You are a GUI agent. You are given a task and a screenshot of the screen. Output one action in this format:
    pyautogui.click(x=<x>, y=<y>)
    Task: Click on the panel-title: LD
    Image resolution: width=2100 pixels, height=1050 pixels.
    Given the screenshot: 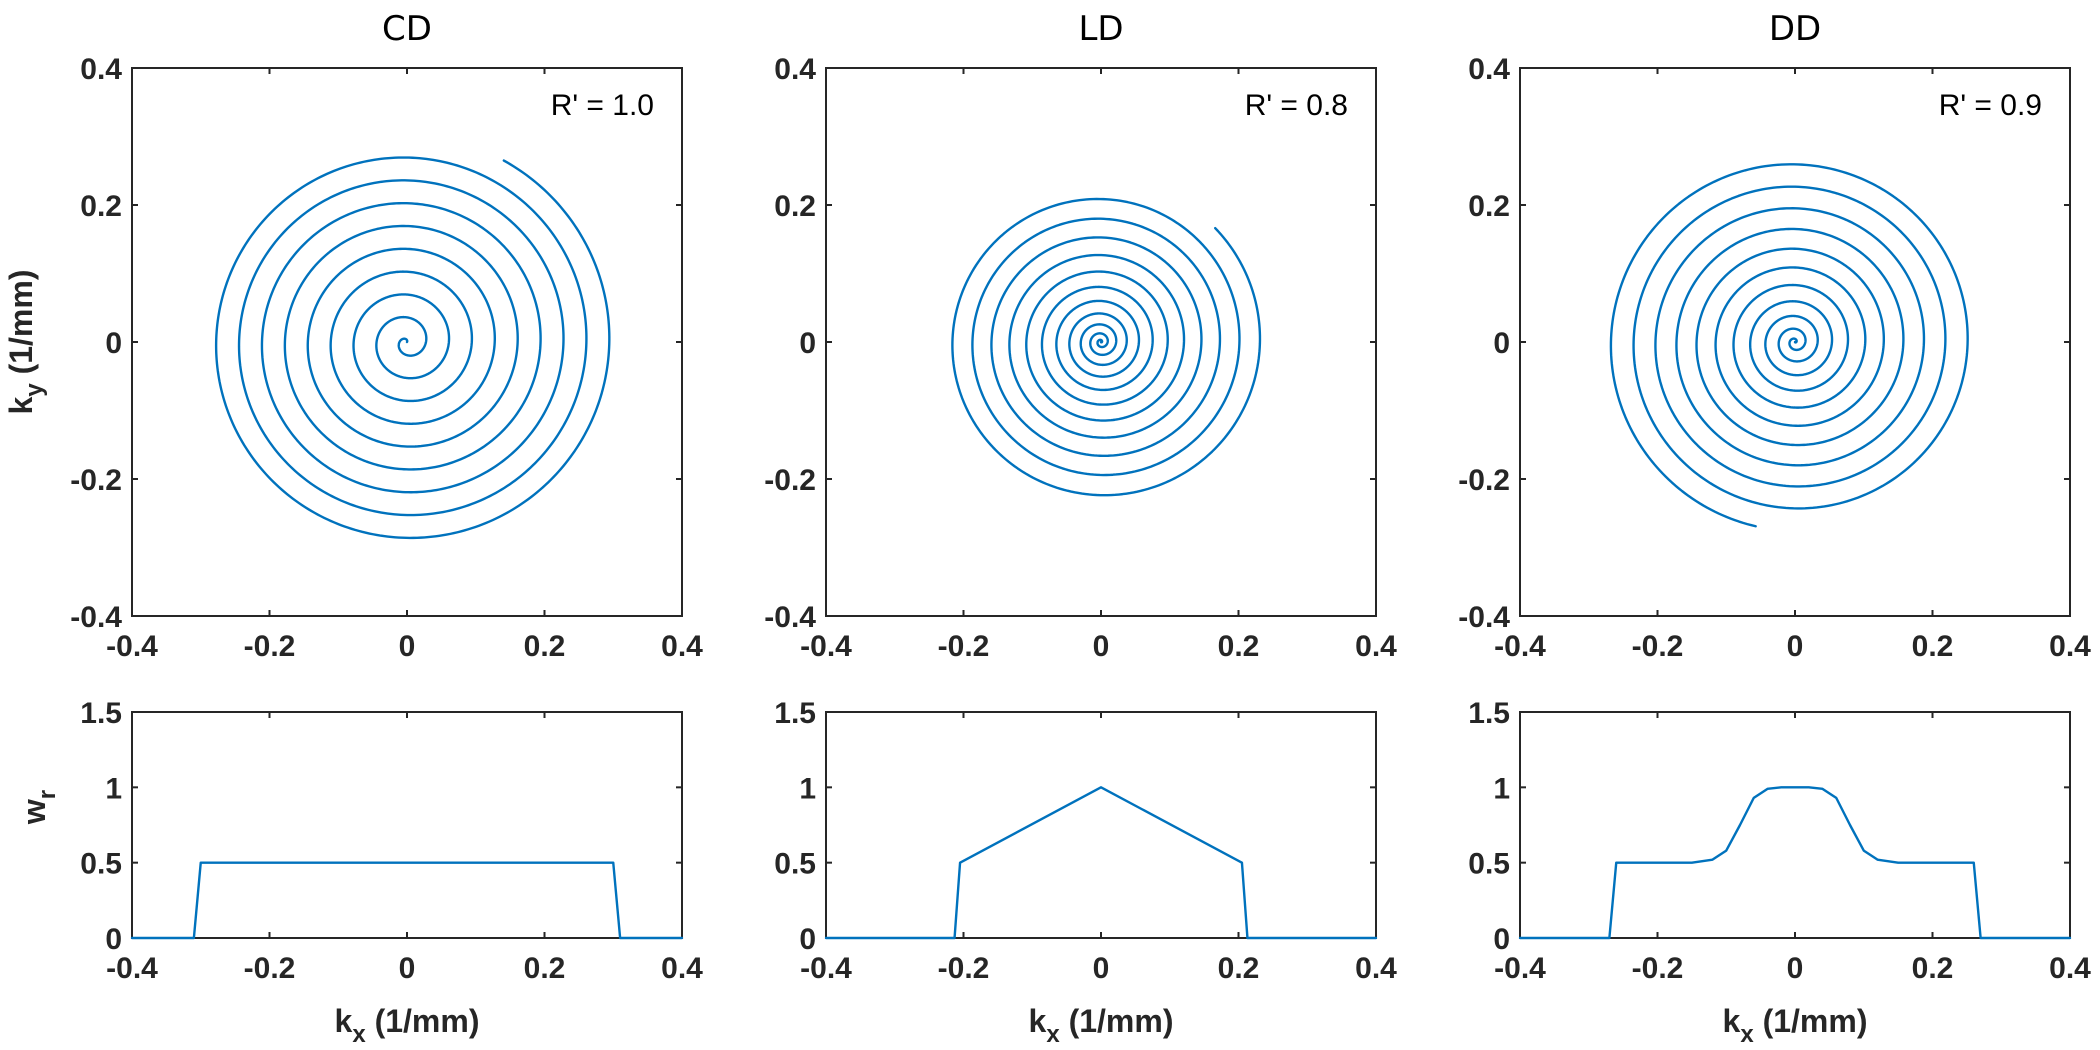 What is the action you would take?
    pyautogui.click(x=1100, y=29)
    